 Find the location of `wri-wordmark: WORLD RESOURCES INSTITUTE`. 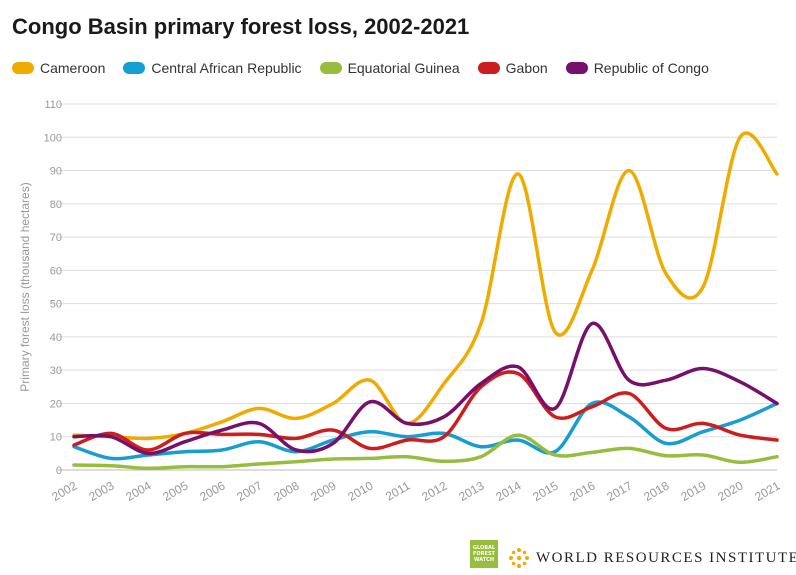

wri-wordmark: WORLD RESOURCES INSTITUTE is located at coordinates (666, 557).